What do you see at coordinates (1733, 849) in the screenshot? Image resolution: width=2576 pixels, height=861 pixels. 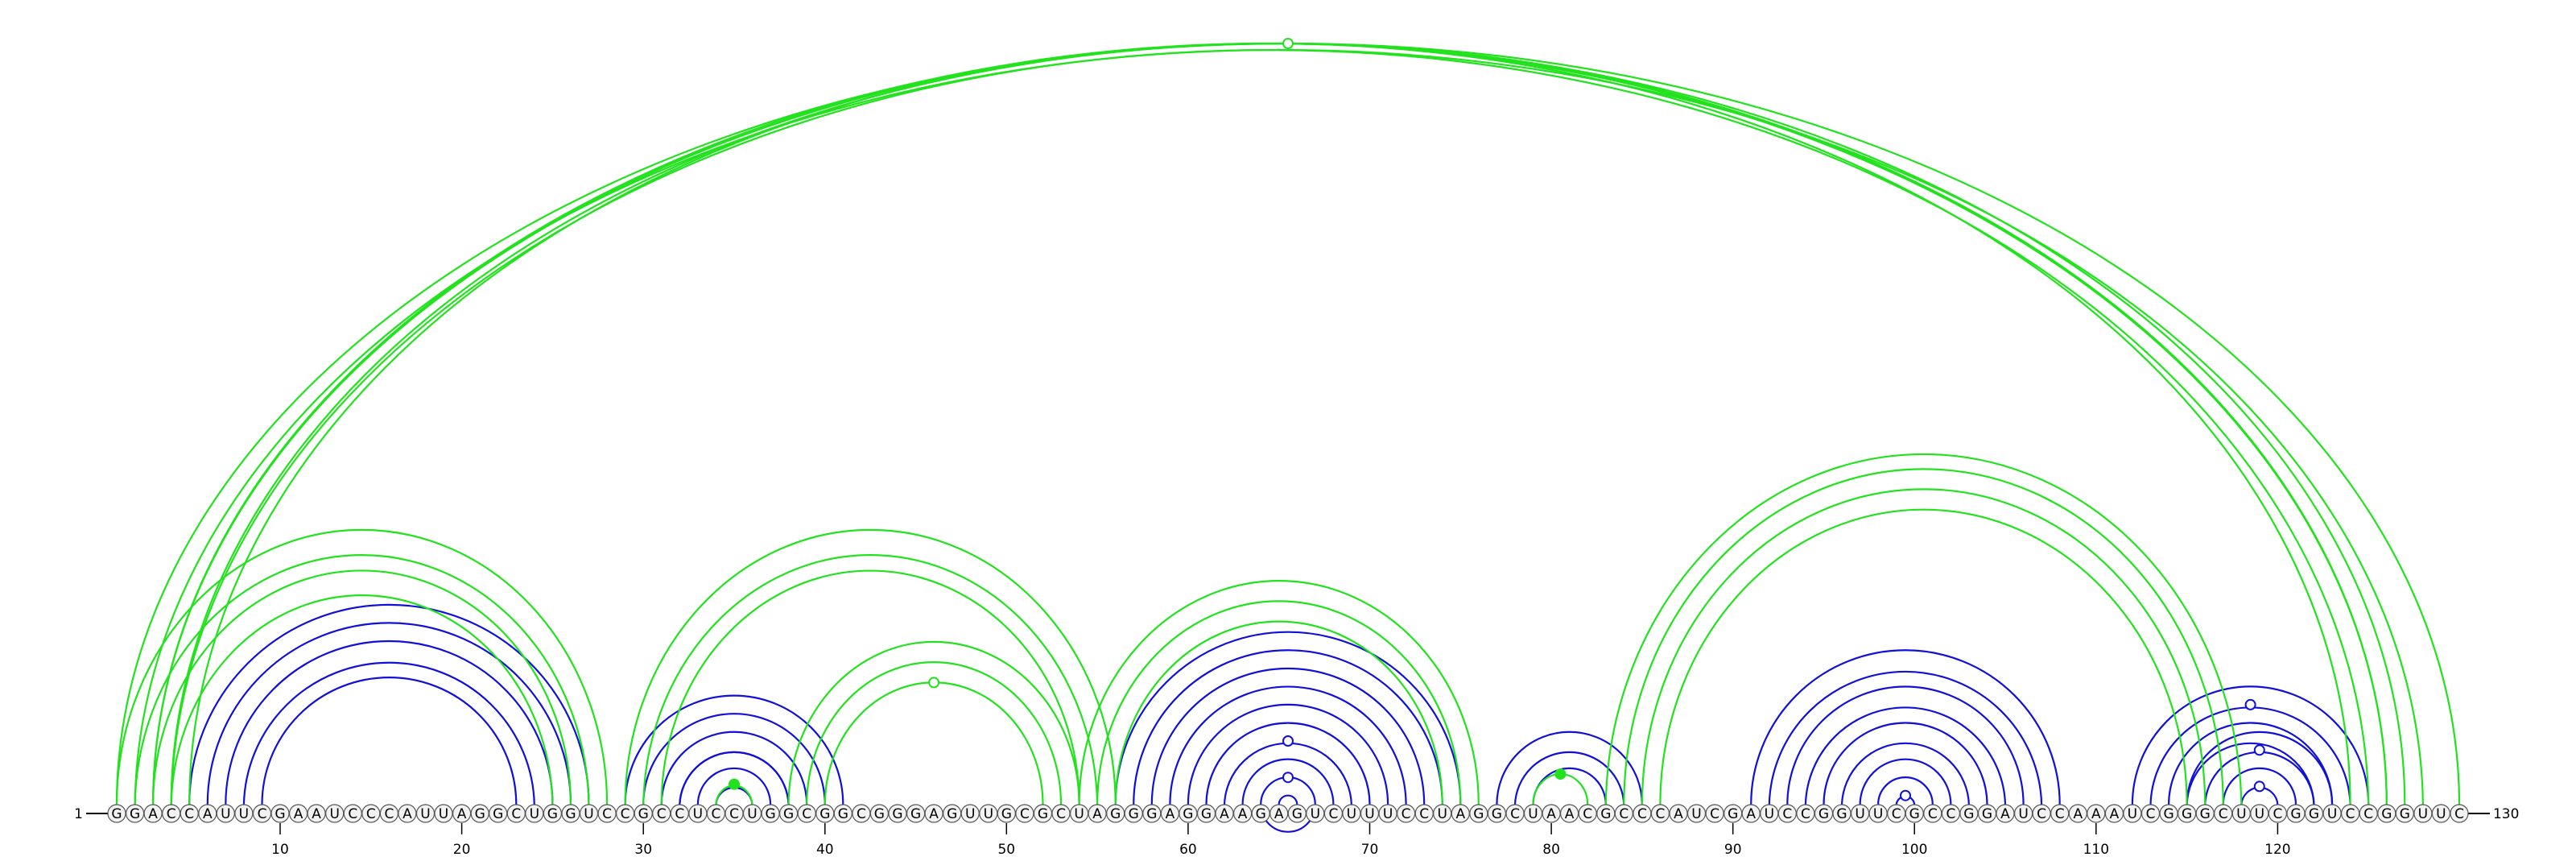 I see `axis-tick-label: 90` at bounding box center [1733, 849].